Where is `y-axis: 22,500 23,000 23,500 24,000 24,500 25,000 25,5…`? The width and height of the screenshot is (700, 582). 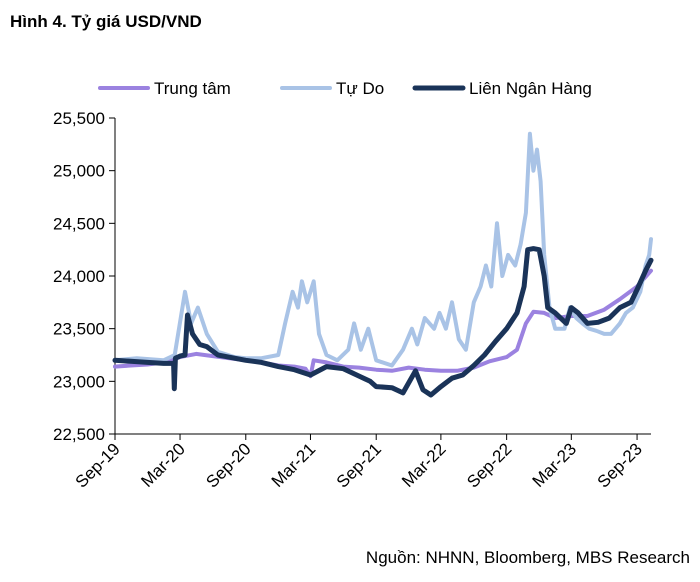 y-axis: 22,500 23,000 23,500 24,000 24,500 25,000 25,5… is located at coordinates (84, 276).